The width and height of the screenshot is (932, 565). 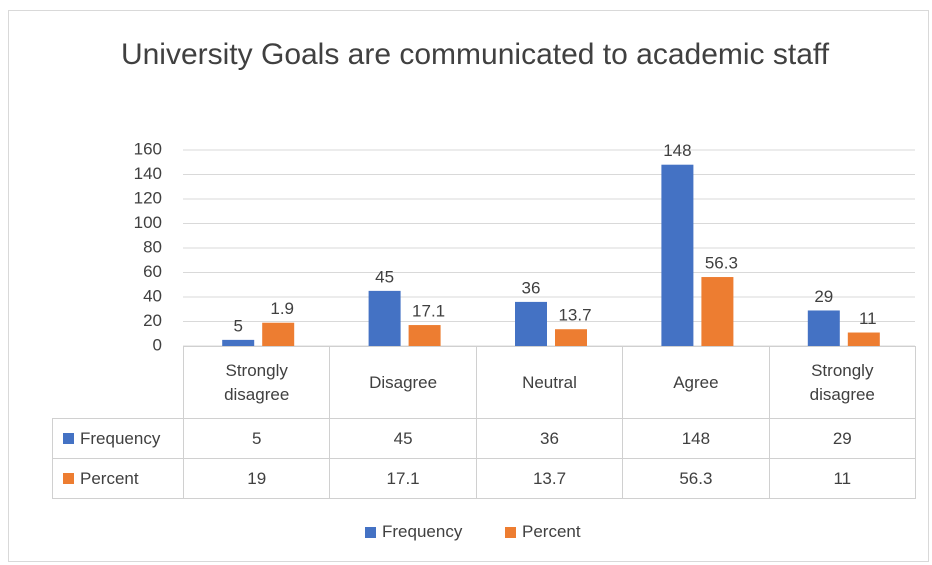 I want to click on data-label: 29, so click(x=823, y=296).